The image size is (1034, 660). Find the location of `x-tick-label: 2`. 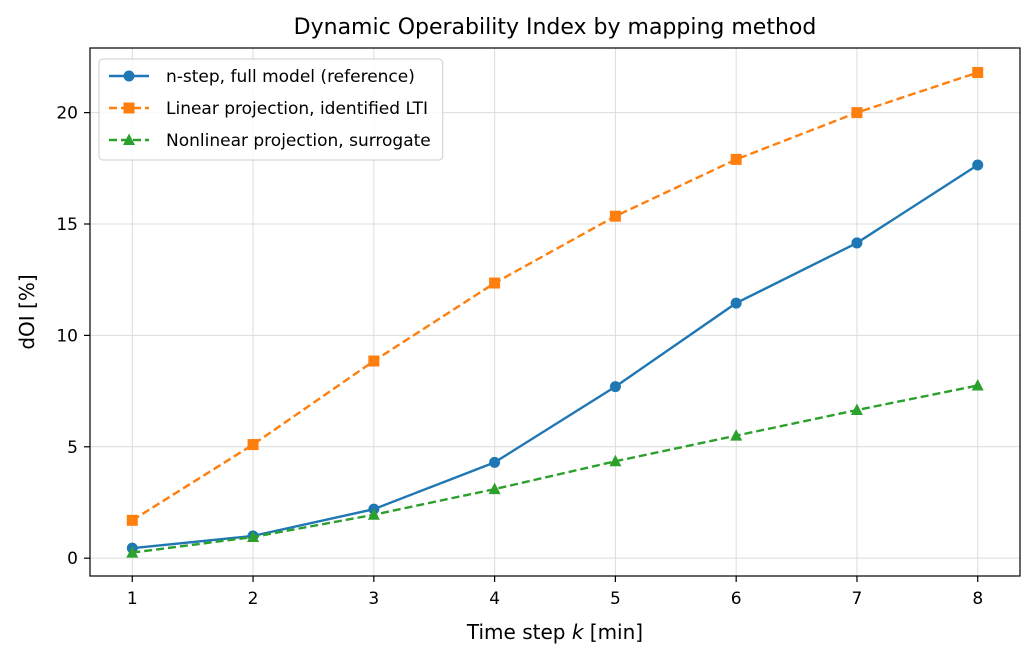

x-tick-label: 2 is located at coordinates (253, 599).